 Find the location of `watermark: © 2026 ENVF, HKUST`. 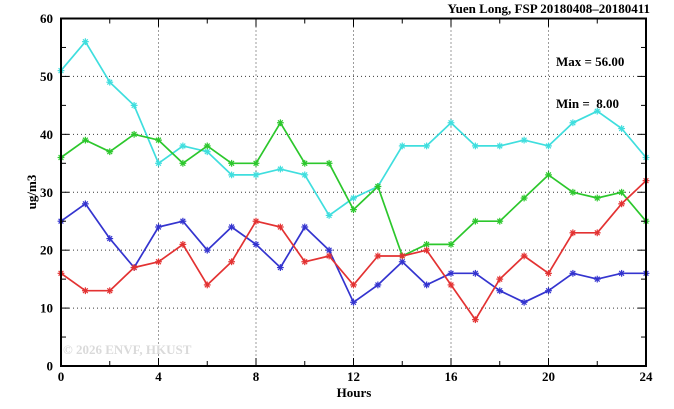

watermark: © 2026 ENVF, HKUST is located at coordinates (127, 349).